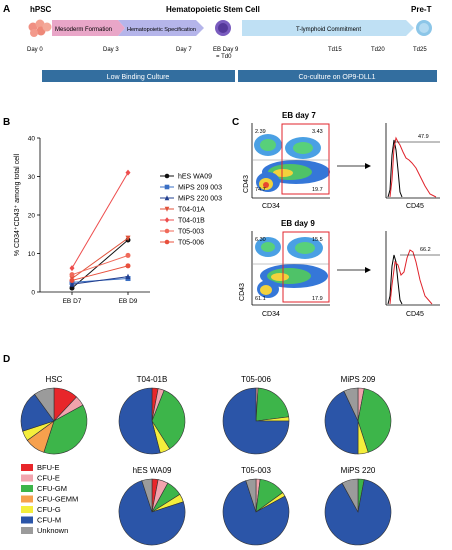  Describe the element at coordinates (57, 499) in the screenshot. I see `pie-legend-label: CFU-GEMM` at that location.